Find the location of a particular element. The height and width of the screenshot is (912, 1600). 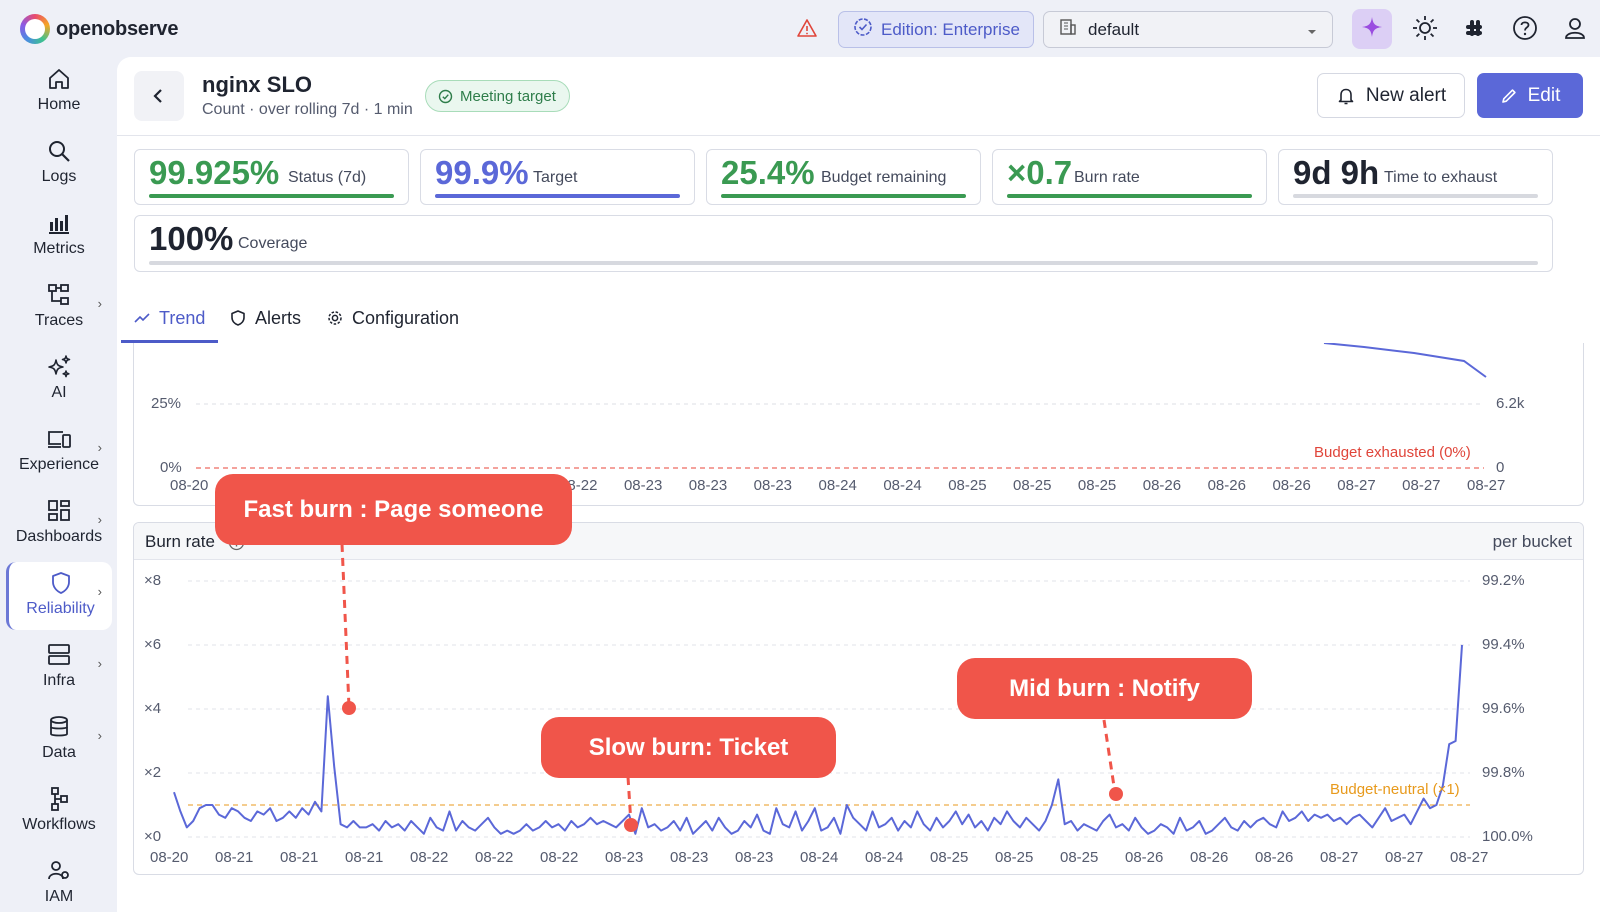

metric-card-budget-remaining: 25.4% Budget remaining is located at coordinates (843, 177).